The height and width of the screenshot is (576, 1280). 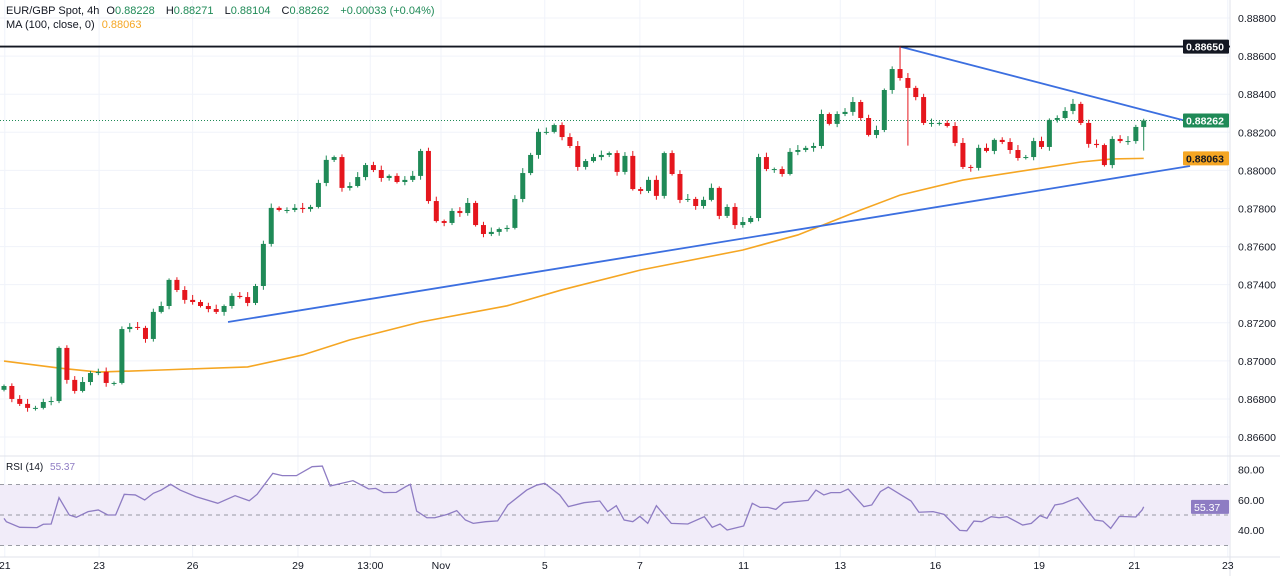 I want to click on price-label-resistance, so click(x=1206, y=46).